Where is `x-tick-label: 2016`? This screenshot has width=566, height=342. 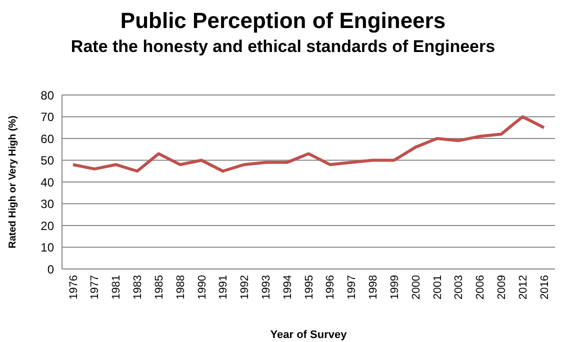
x-tick-label: 2016 is located at coordinates (544, 287).